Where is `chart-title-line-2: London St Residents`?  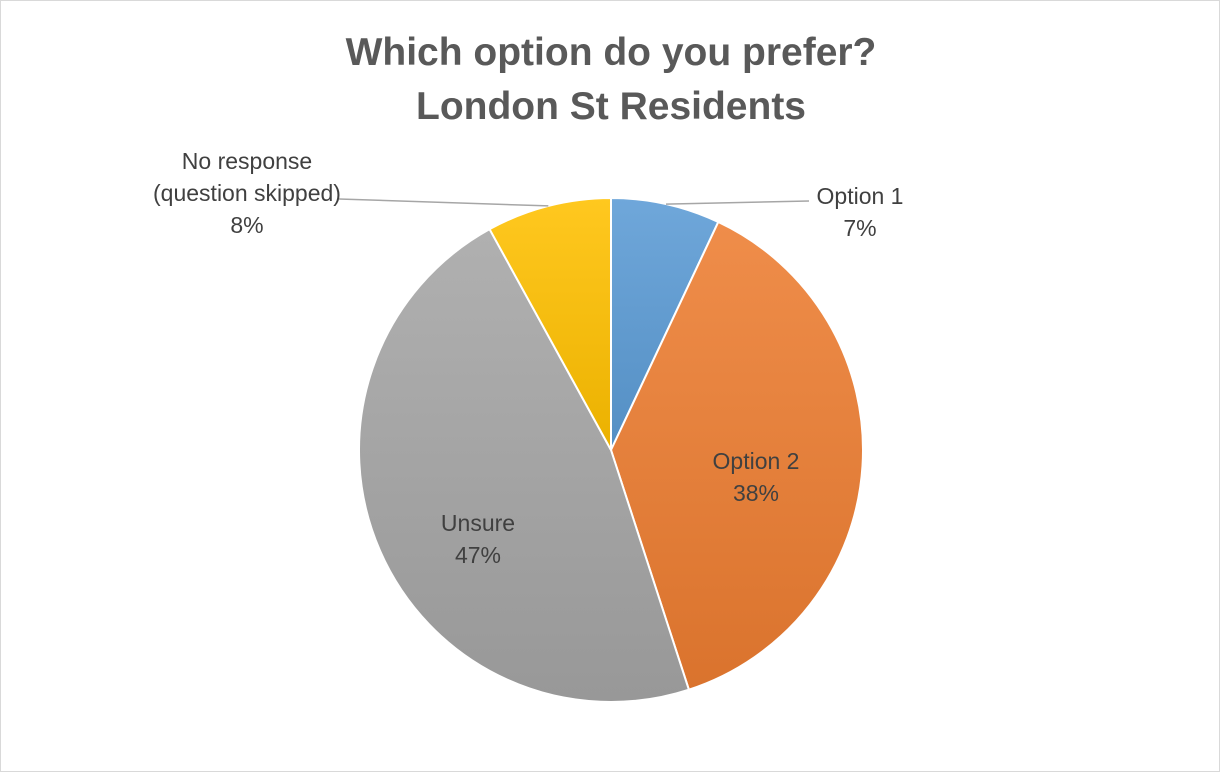
chart-title-line-2: London St Residents is located at coordinates (611, 106).